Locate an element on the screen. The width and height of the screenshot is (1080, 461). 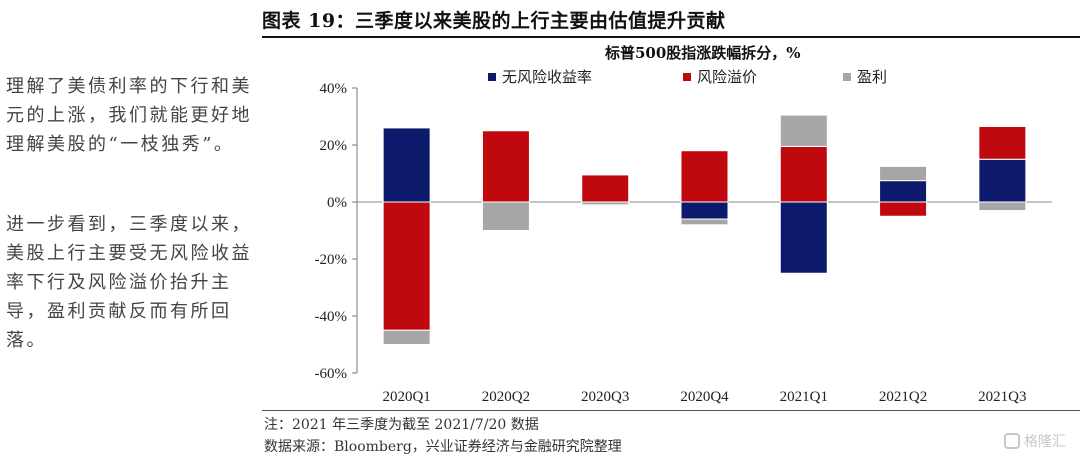
x-category-label: 2020Q2 is located at coordinates (506, 397).